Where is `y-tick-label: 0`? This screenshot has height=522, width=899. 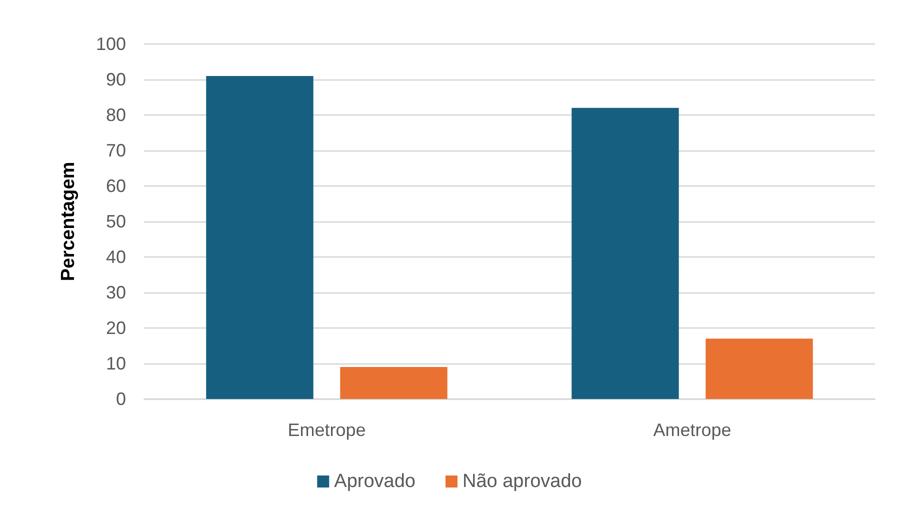 y-tick-label: 0 is located at coordinates (121, 399).